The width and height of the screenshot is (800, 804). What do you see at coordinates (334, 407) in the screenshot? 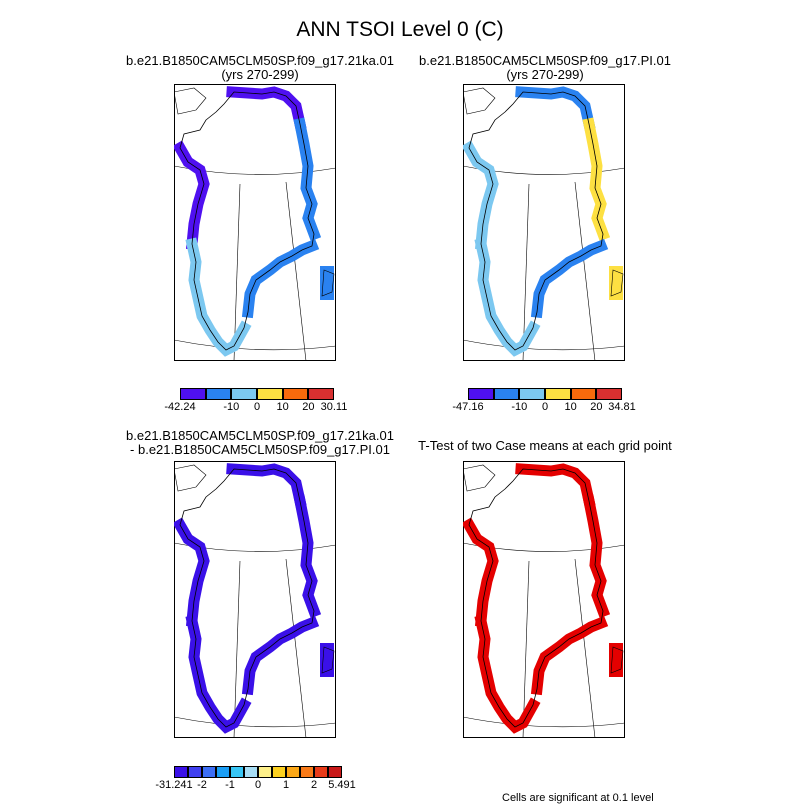
I see `colorbar-tick-label: 30.11` at bounding box center [334, 407].